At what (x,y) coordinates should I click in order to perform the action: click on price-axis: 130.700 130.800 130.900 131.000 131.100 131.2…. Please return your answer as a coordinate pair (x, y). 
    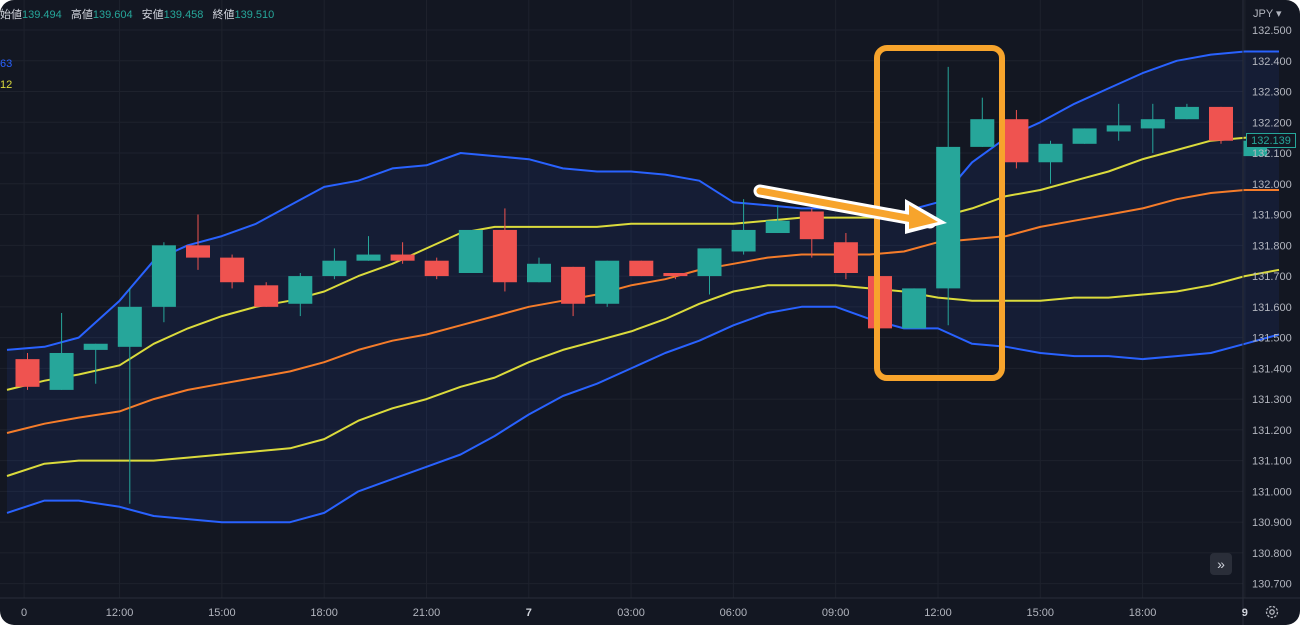
    Looking at the image, I should click on (1272, 308).